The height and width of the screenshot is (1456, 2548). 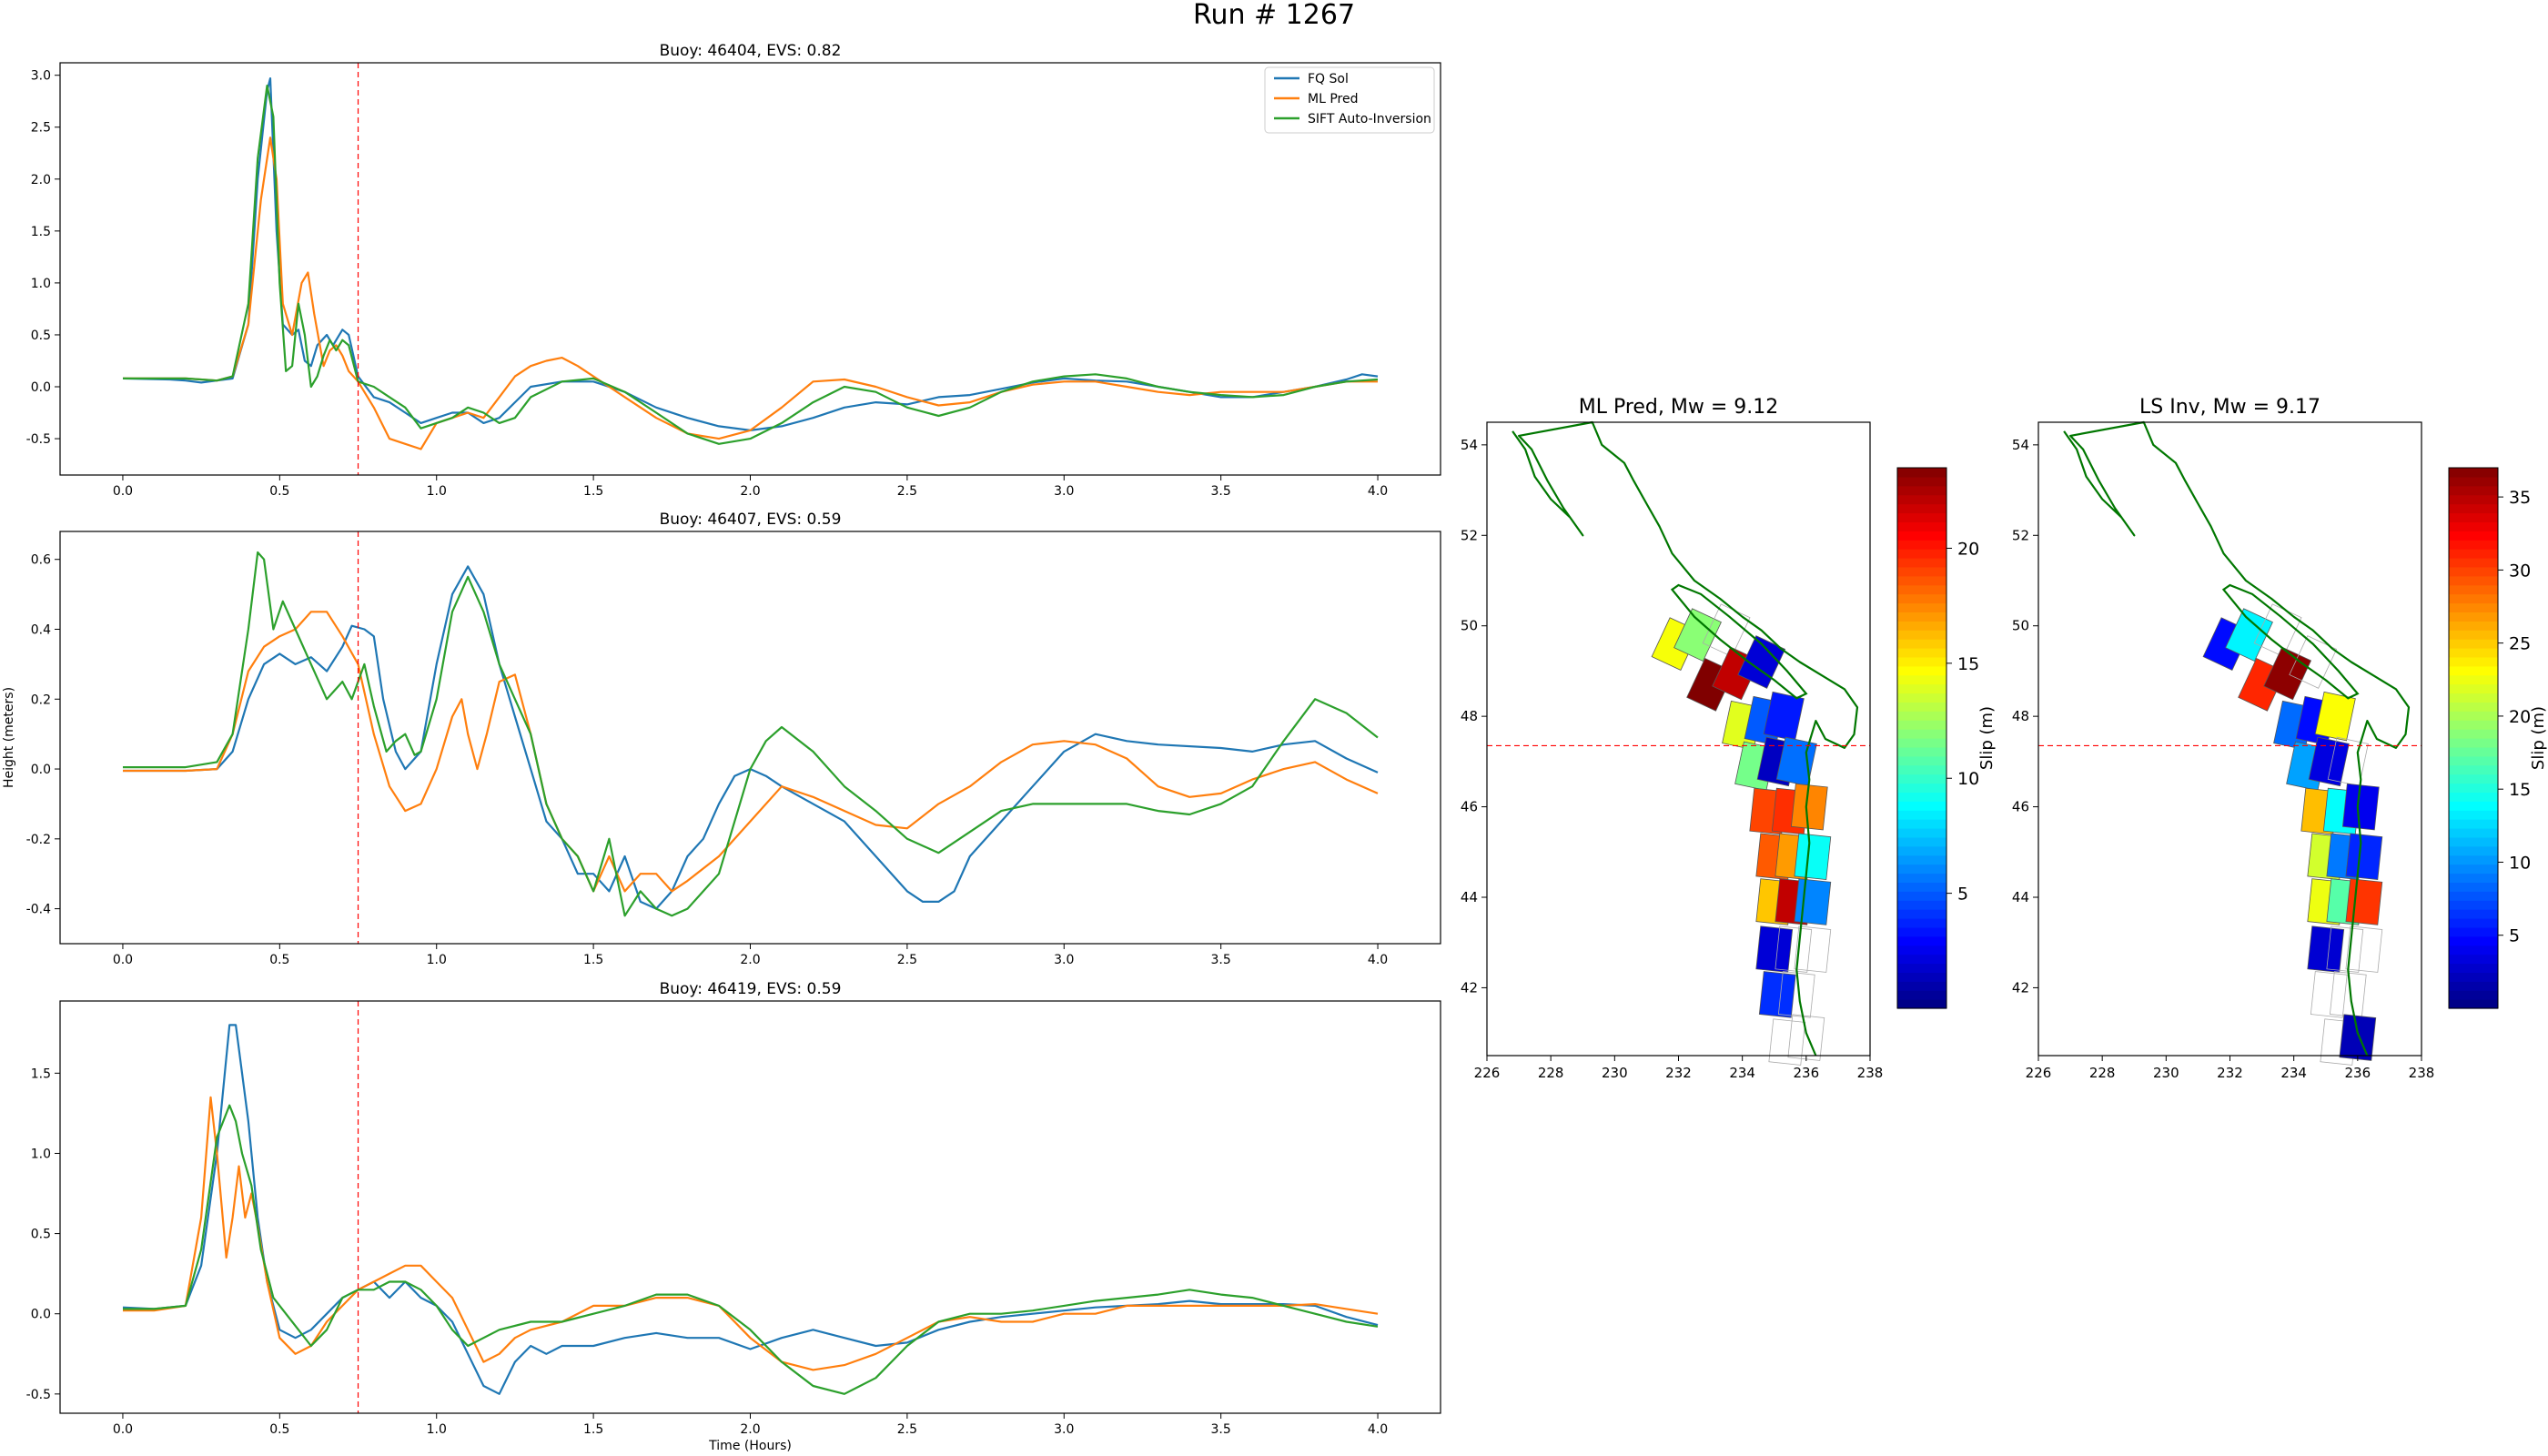 What do you see at coordinates (1679, 408) in the screenshot?
I see `map-title-ml-pred: ML Pred, Mw = 9.12` at bounding box center [1679, 408].